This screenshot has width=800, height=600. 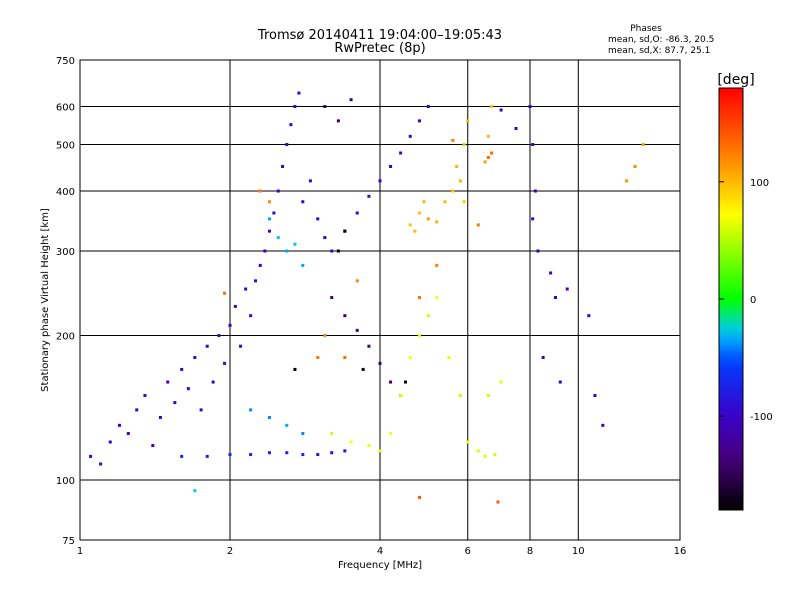 I want to click on colorbar-tick-label: 0, so click(x=753, y=300).